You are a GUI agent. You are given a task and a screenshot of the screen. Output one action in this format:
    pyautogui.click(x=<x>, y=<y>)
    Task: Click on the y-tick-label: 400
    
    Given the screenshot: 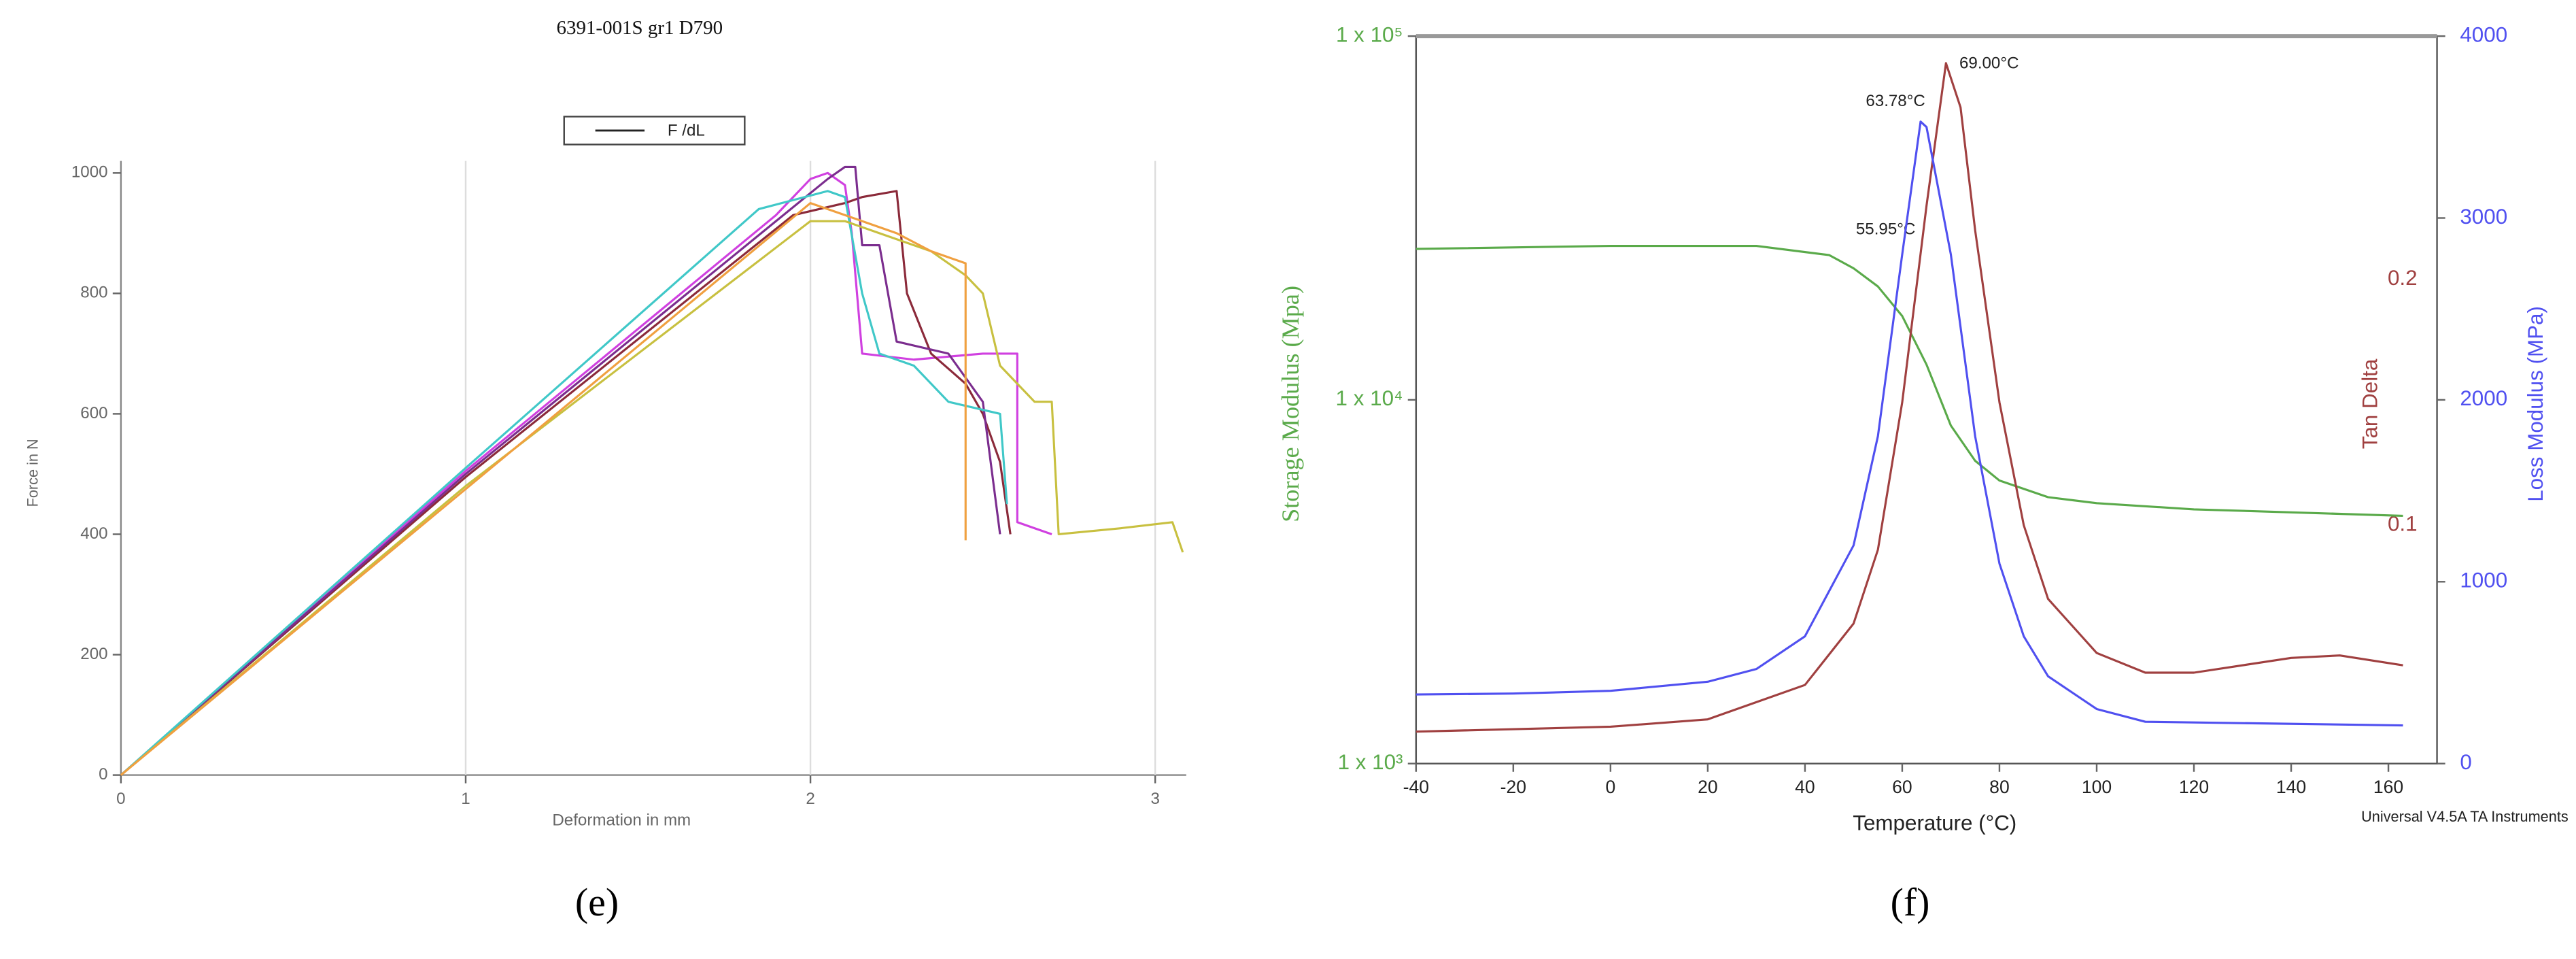 What is the action you would take?
    pyautogui.click(x=93, y=533)
    